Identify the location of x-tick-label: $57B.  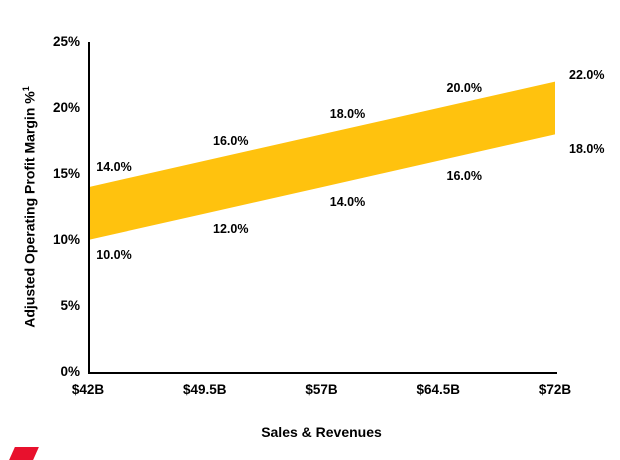
(321, 389).